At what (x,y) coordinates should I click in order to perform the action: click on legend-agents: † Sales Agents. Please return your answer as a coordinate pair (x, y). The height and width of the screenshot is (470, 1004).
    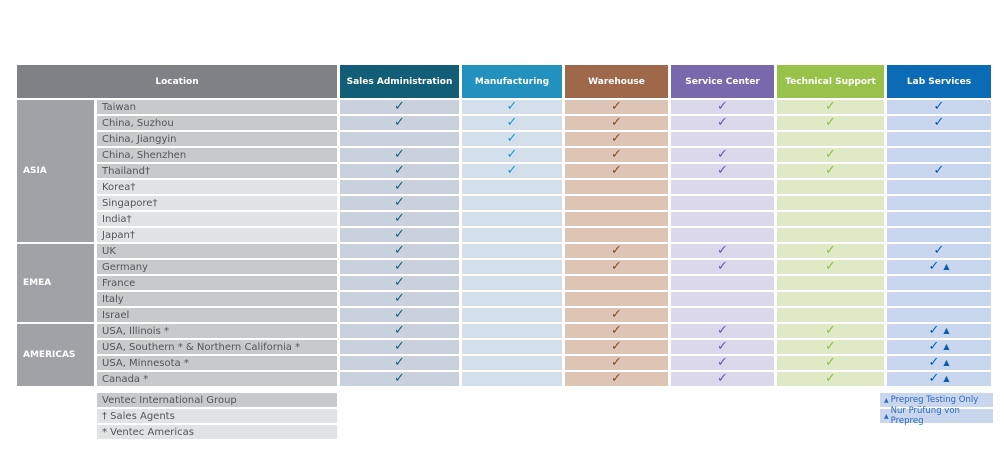
    Looking at the image, I should click on (217, 416).